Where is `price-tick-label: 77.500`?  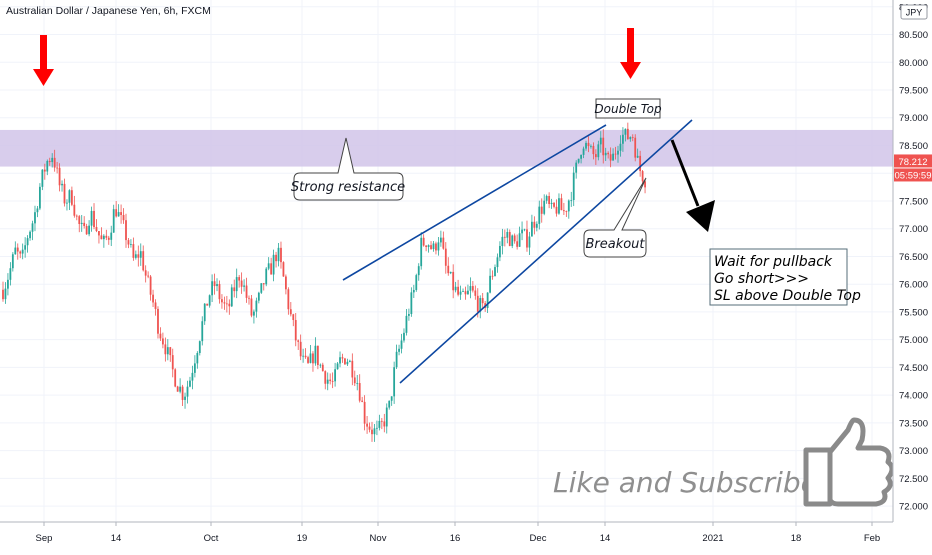 price-tick-label: 77.500 is located at coordinates (913, 201).